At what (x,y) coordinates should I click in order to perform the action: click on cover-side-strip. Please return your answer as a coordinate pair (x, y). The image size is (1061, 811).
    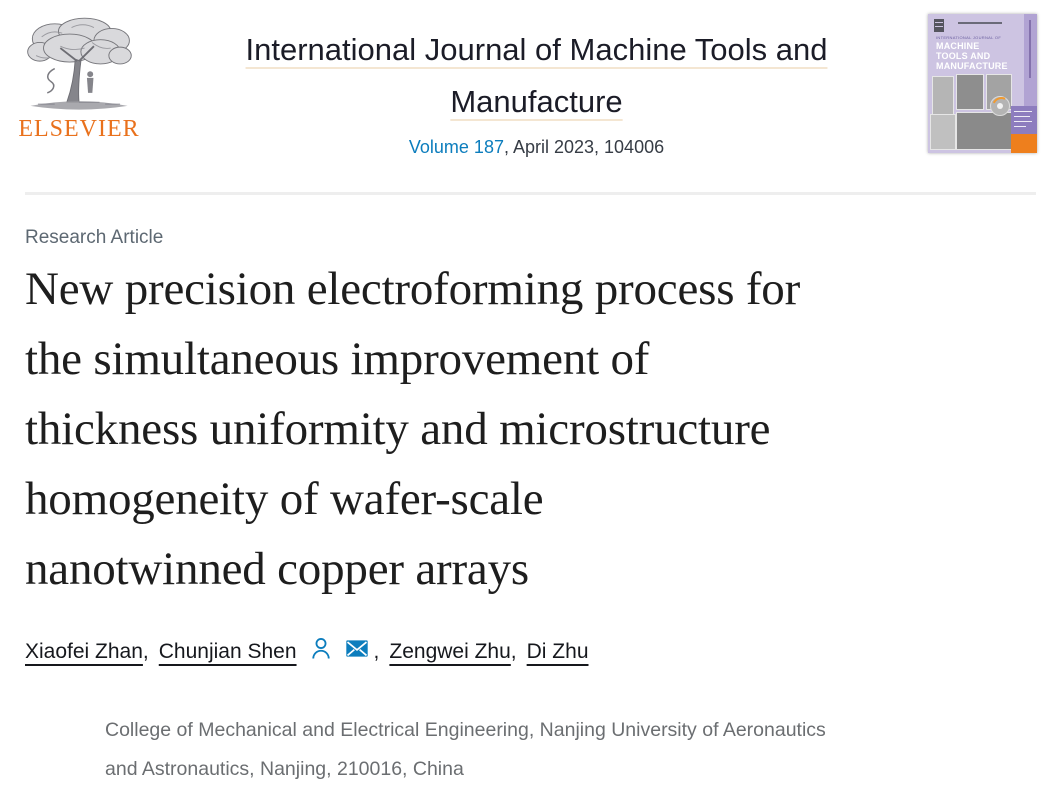
    Looking at the image, I should click on (1030, 60).